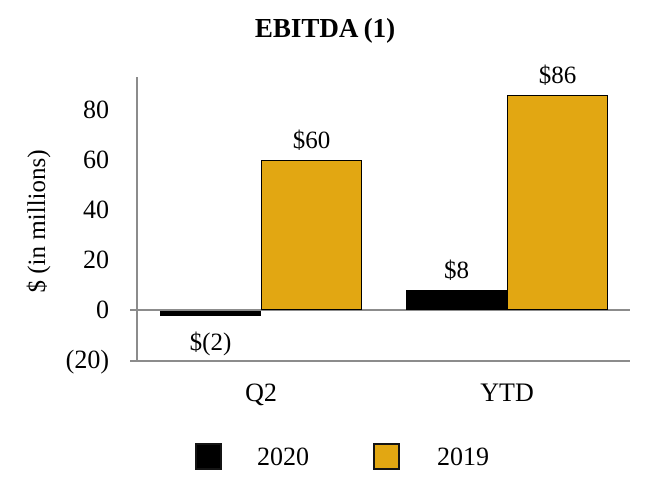 The image size is (650, 500). Describe the element at coordinates (137, 219) in the screenshot. I see `y-axis-line` at that location.